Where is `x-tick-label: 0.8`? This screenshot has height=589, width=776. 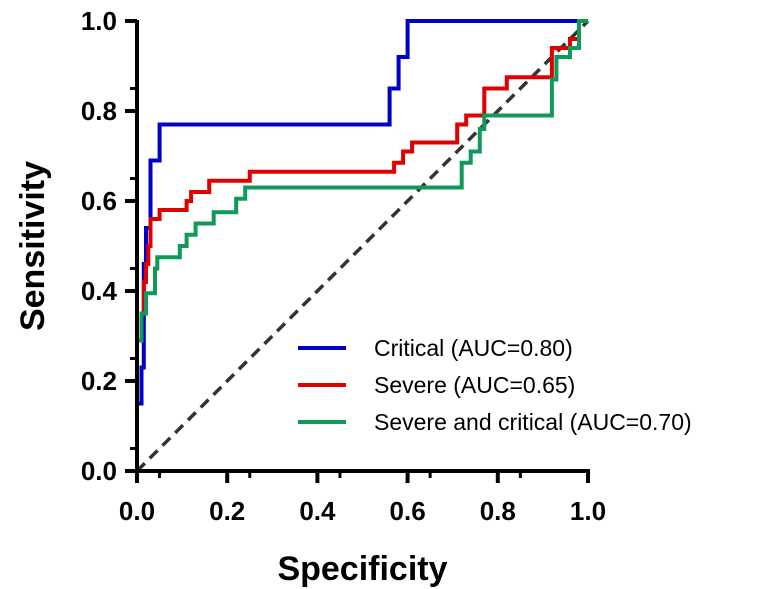
x-tick-label: 0.8 is located at coordinates (498, 511).